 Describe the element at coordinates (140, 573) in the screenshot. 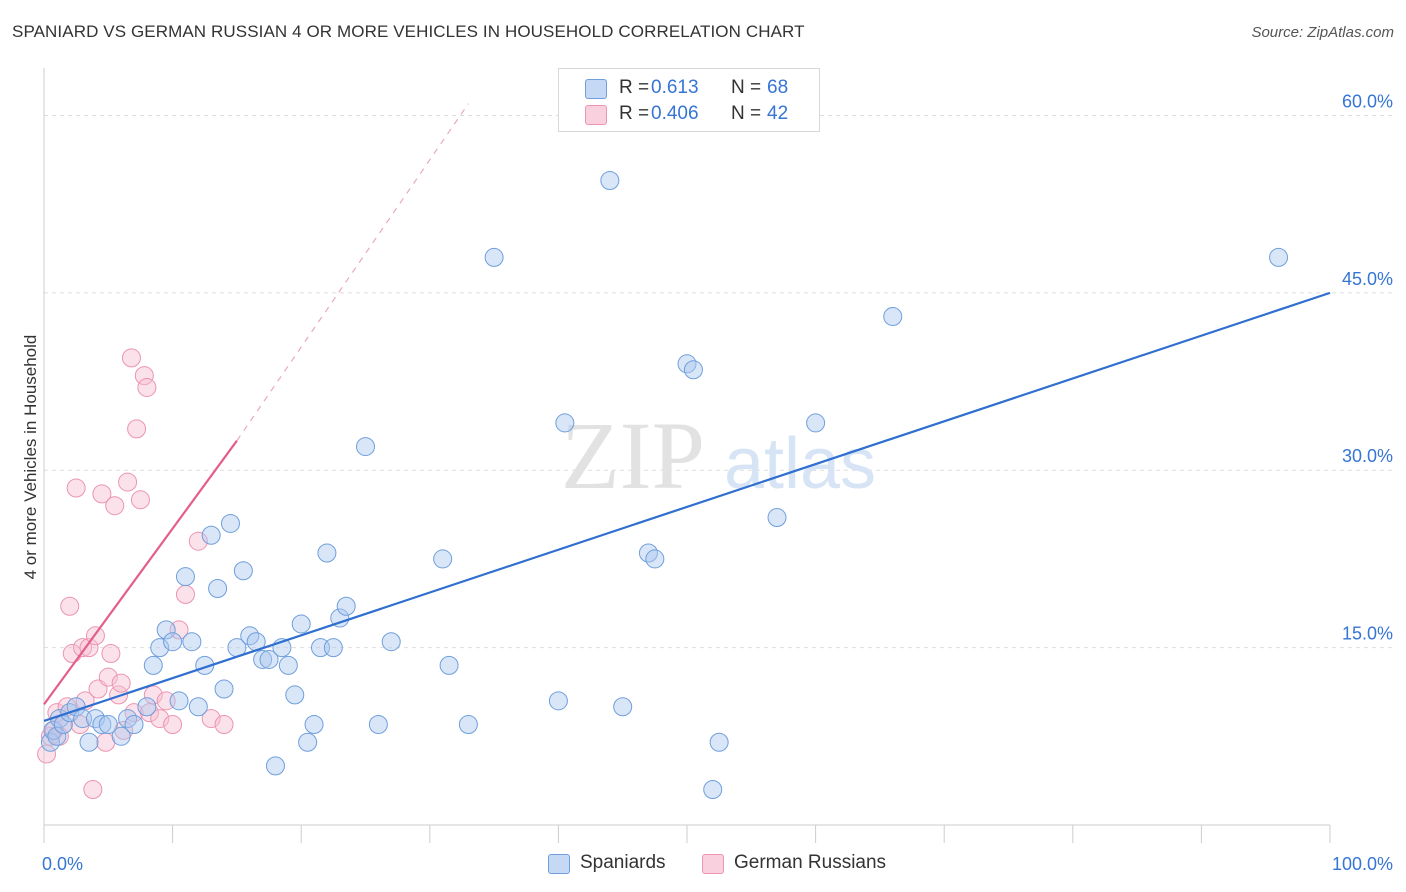

I see `trend-line-german-russians` at that location.